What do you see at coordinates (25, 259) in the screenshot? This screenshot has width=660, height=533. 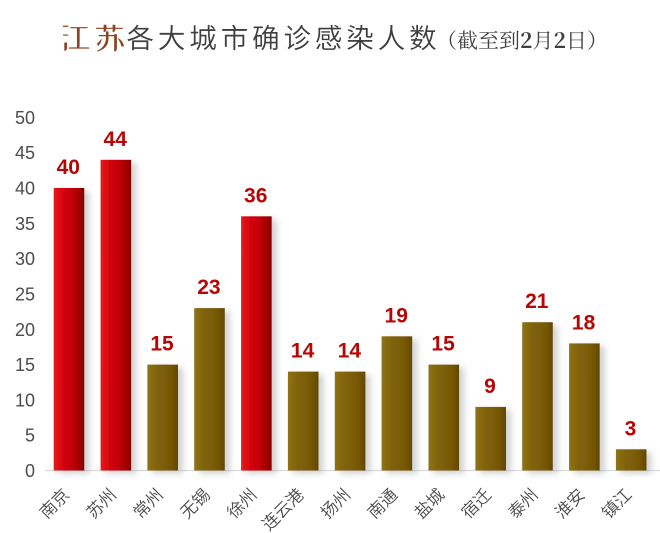 I see `svg-text: 30` at bounding box center [25, 259].